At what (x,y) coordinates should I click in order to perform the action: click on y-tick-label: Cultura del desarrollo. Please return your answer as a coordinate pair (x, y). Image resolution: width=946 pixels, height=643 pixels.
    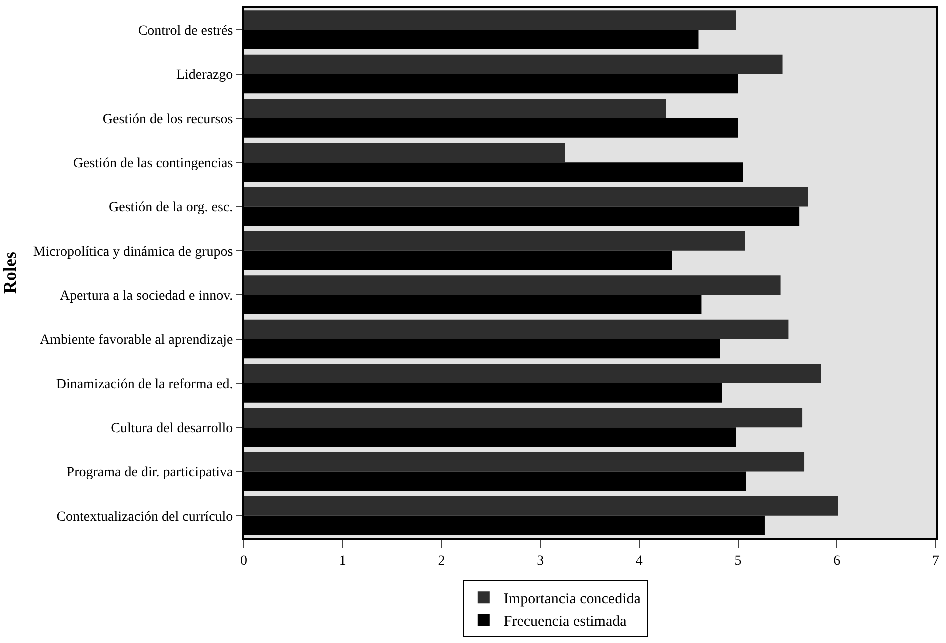
    Looking at the image, I should click on (172, 428).